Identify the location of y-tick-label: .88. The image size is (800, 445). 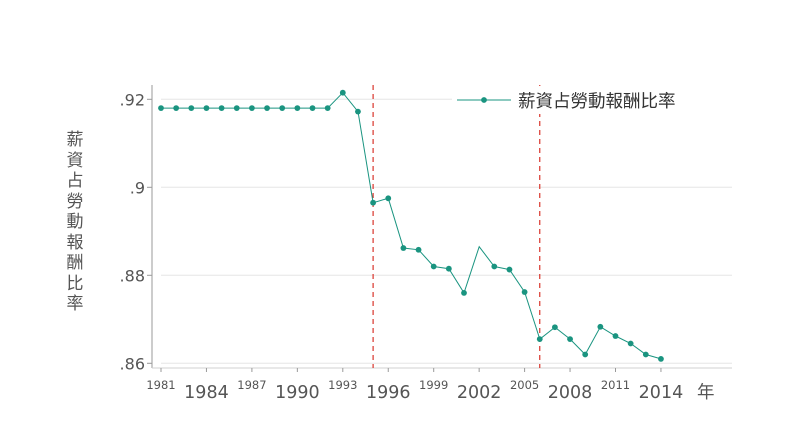
(132, 275).